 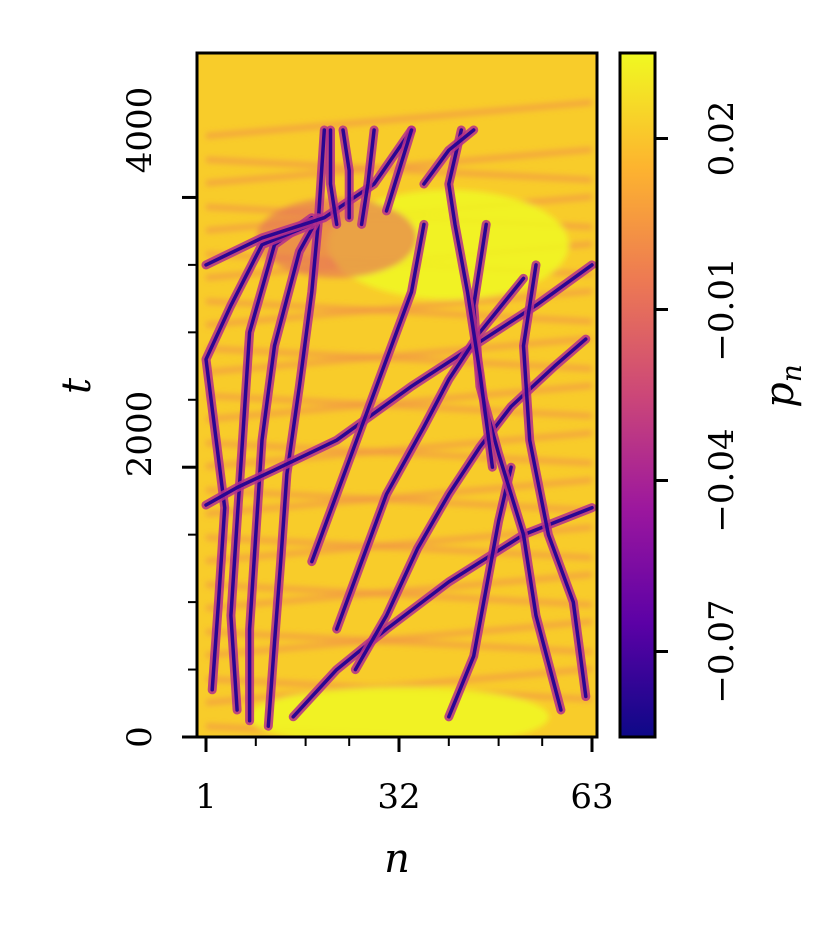 What do you see at coordinates (791, 373) in the screenshot?
I see `colorbar-label-subscript: n` at bounding box center [791, 373].